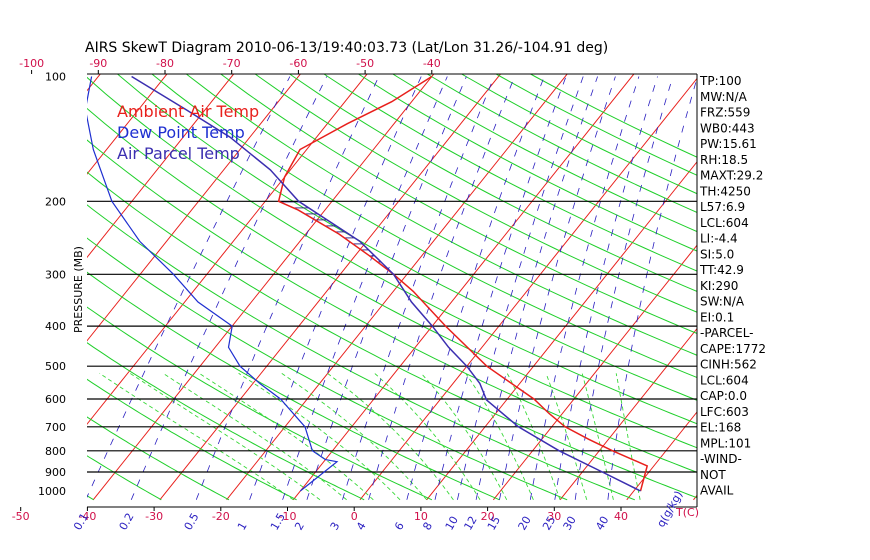  Describe the element at coordinates (432, 63) in the screenshot. I see `top-temp-tick-label: -40` at that location.